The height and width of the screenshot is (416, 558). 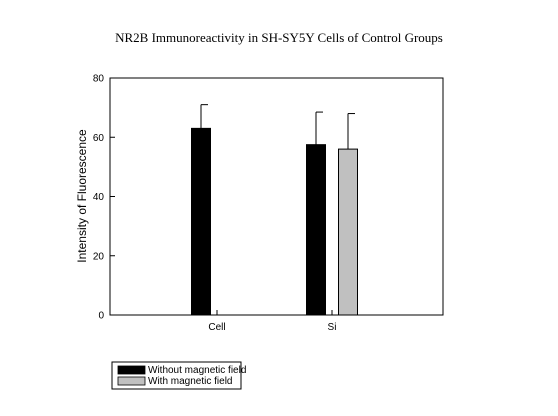 What do you see at coordinates (99, 79) in the screenshot?
I see `y-tick-label: 80` at bounding box center [99, 79].